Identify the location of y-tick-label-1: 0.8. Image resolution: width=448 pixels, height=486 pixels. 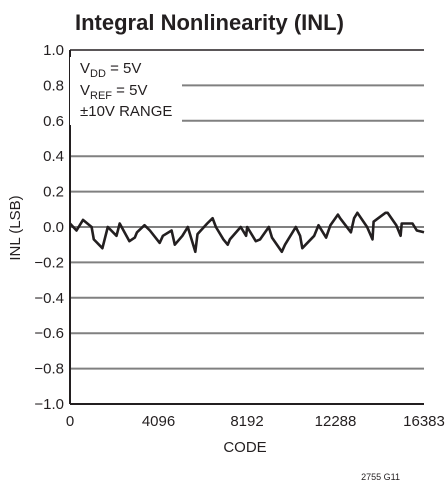
(53, 85).